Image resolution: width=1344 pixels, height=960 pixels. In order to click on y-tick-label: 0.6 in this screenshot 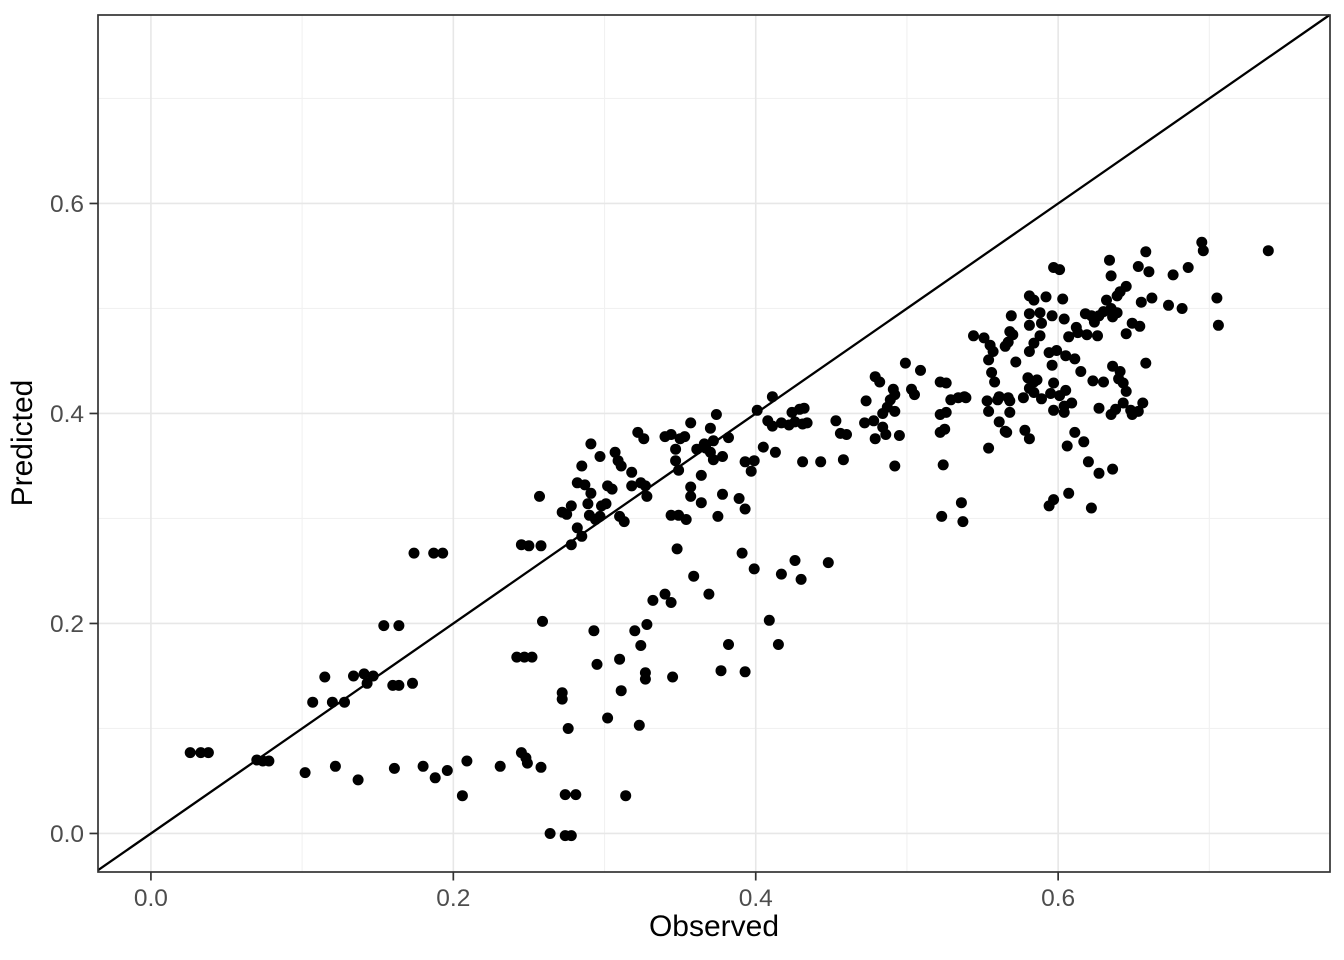, I will do `click(67, 204)`.